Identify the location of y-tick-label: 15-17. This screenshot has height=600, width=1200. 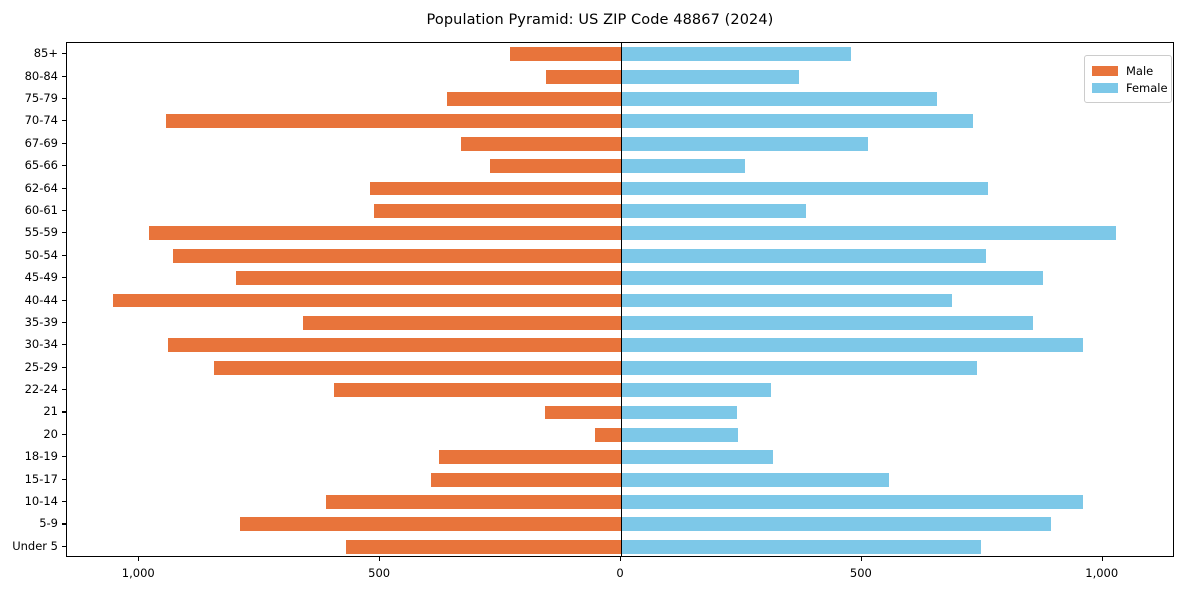
(41, 478).